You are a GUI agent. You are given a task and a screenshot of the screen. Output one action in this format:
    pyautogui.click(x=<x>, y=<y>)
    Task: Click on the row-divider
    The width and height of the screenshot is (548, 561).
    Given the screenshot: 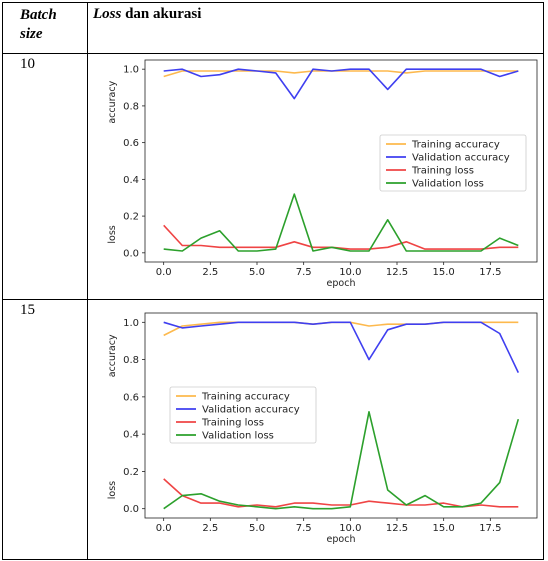 What is the action you would take?
    pyautogui.click(x=273, y=299)
    